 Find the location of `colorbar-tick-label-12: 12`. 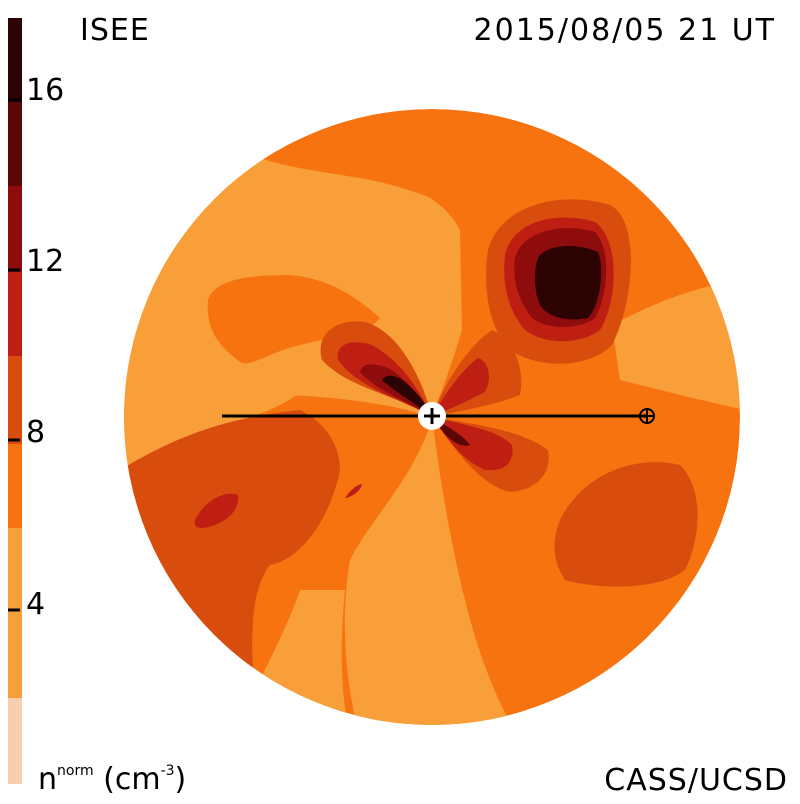

colorbar-tick-label-12: 12 is located at coordinates (45, 261).